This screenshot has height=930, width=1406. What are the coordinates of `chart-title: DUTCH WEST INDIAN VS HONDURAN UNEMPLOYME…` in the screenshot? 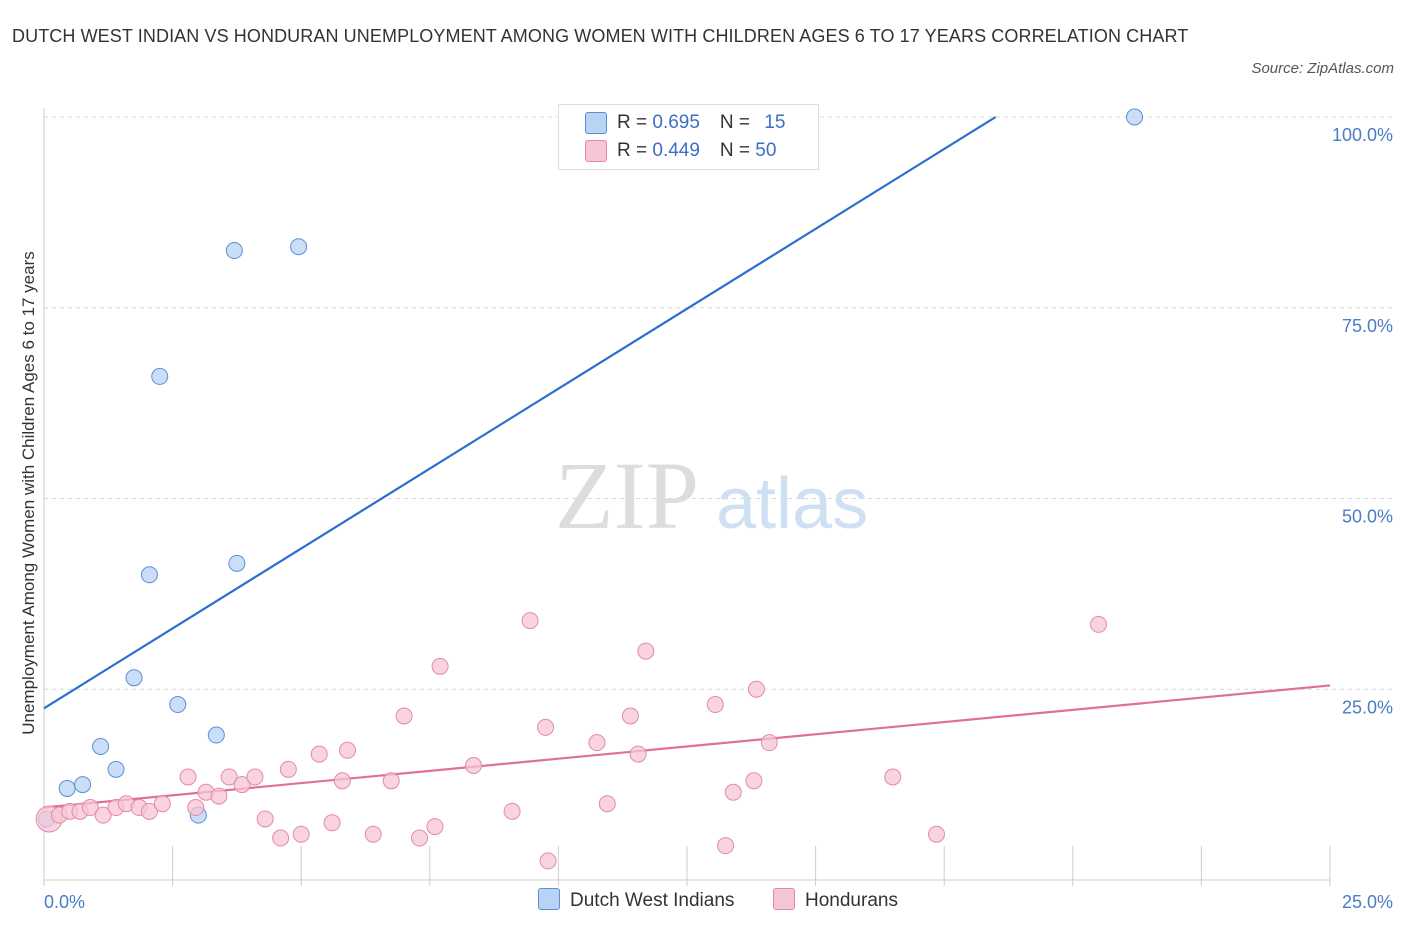 It's located at (600, 36).